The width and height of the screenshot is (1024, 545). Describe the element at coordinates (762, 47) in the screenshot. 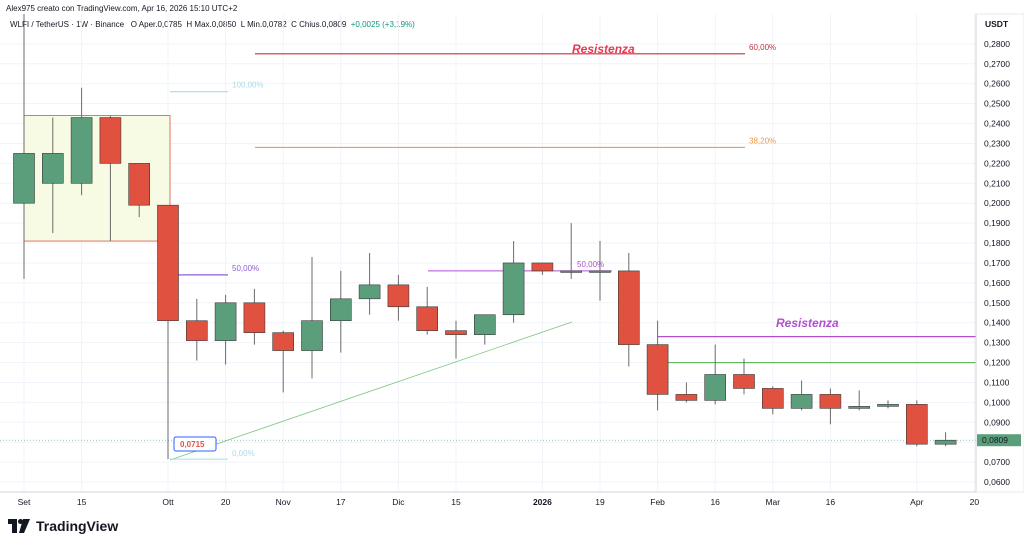

I see `fib-60-label: 60,00%` at that location.